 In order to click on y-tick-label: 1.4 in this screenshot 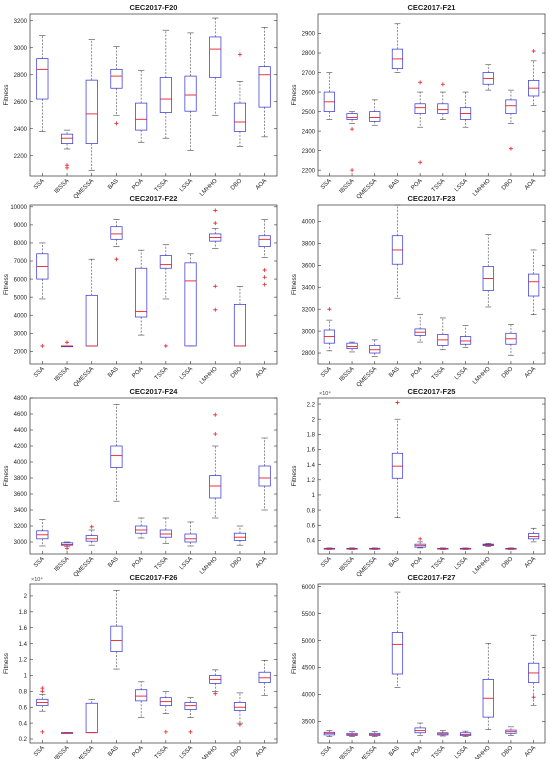, I will do `click(23, 645)`.